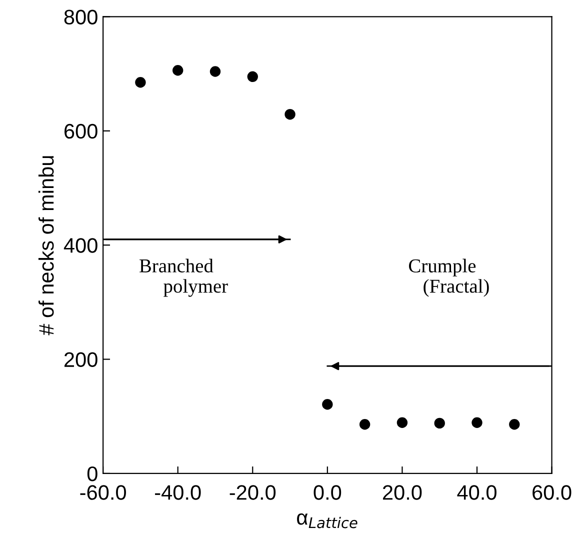 The width and height of the screenshot is (579, 557). I want to click on y-tick-label: 800, so click(81, 17).